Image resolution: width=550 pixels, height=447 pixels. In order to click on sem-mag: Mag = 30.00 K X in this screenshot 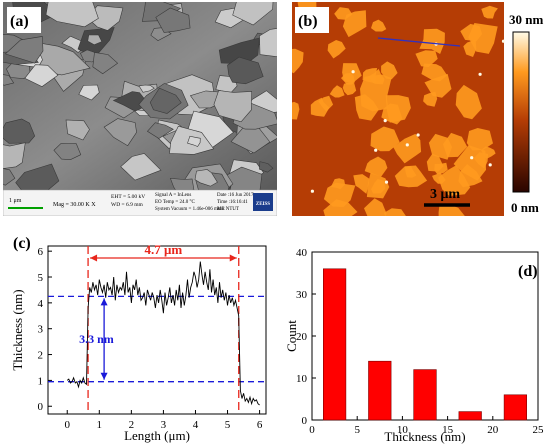, I will do `click(74, 205)`.